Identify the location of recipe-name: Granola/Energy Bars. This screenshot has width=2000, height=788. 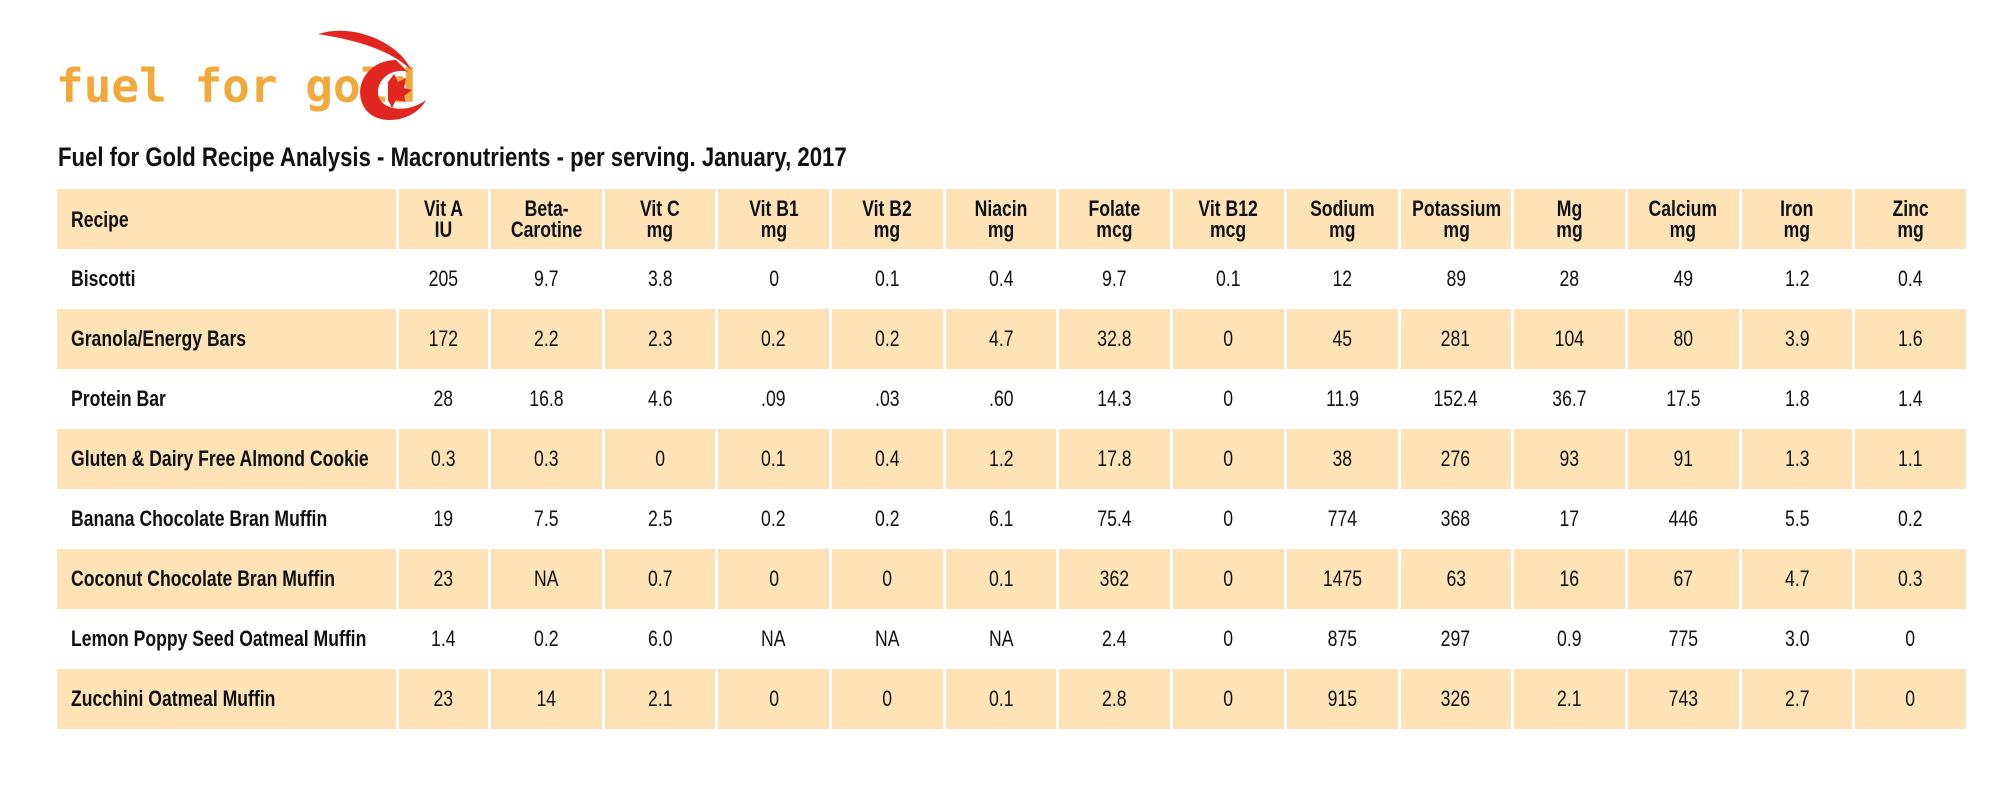
(226, 339).